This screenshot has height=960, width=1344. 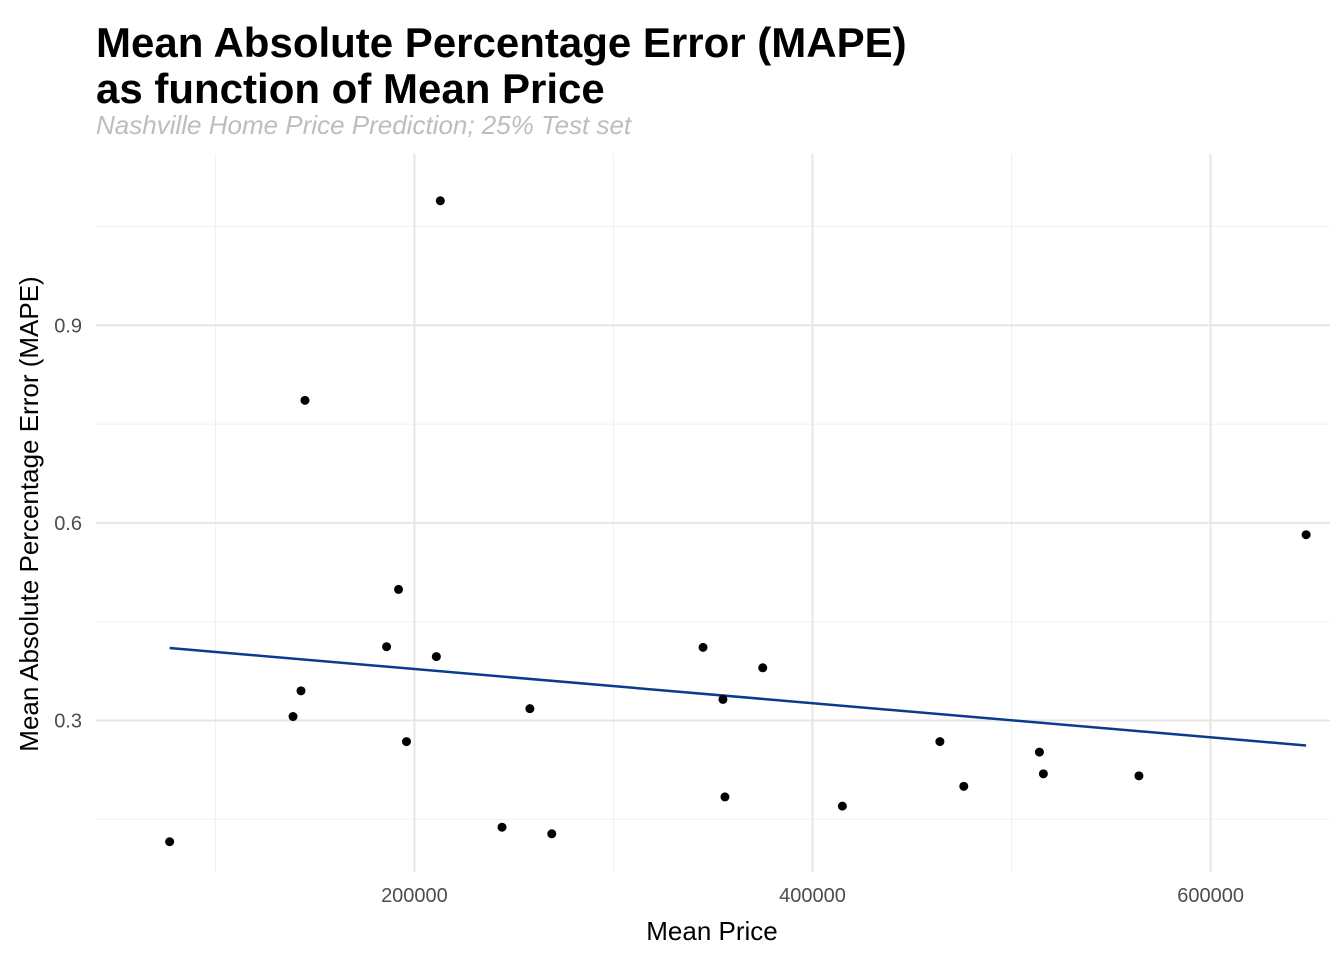 I want to click on y-tick-label: 0.6, so click(x=68, y=524).